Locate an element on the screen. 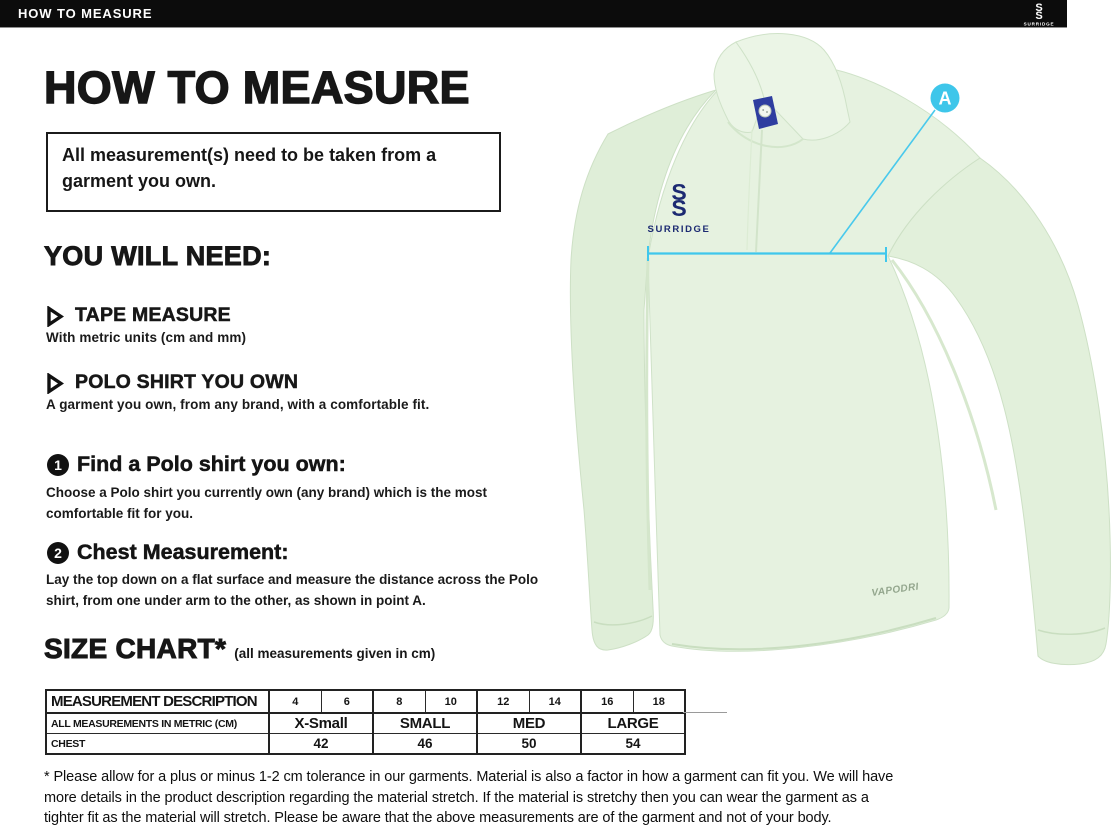 The width and height of the screenshot is (1120, 825). step-number-badge: 2 is located at coordinates (58, 553).